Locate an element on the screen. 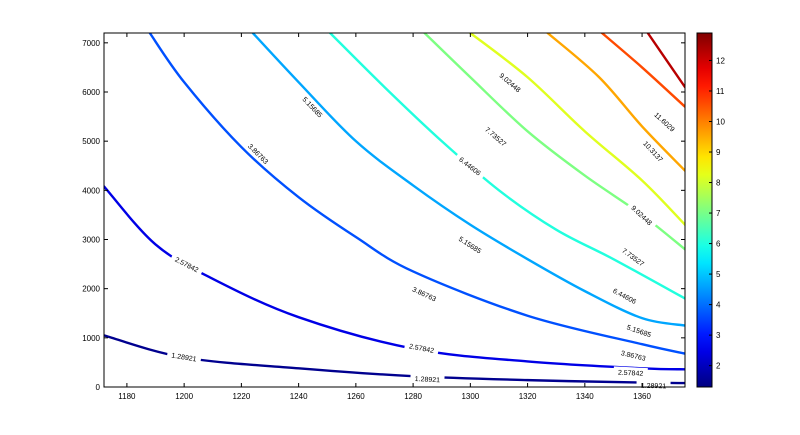 The image size is (800, 435). x-tick-label: 1340 is located at coordinates (585, 396).